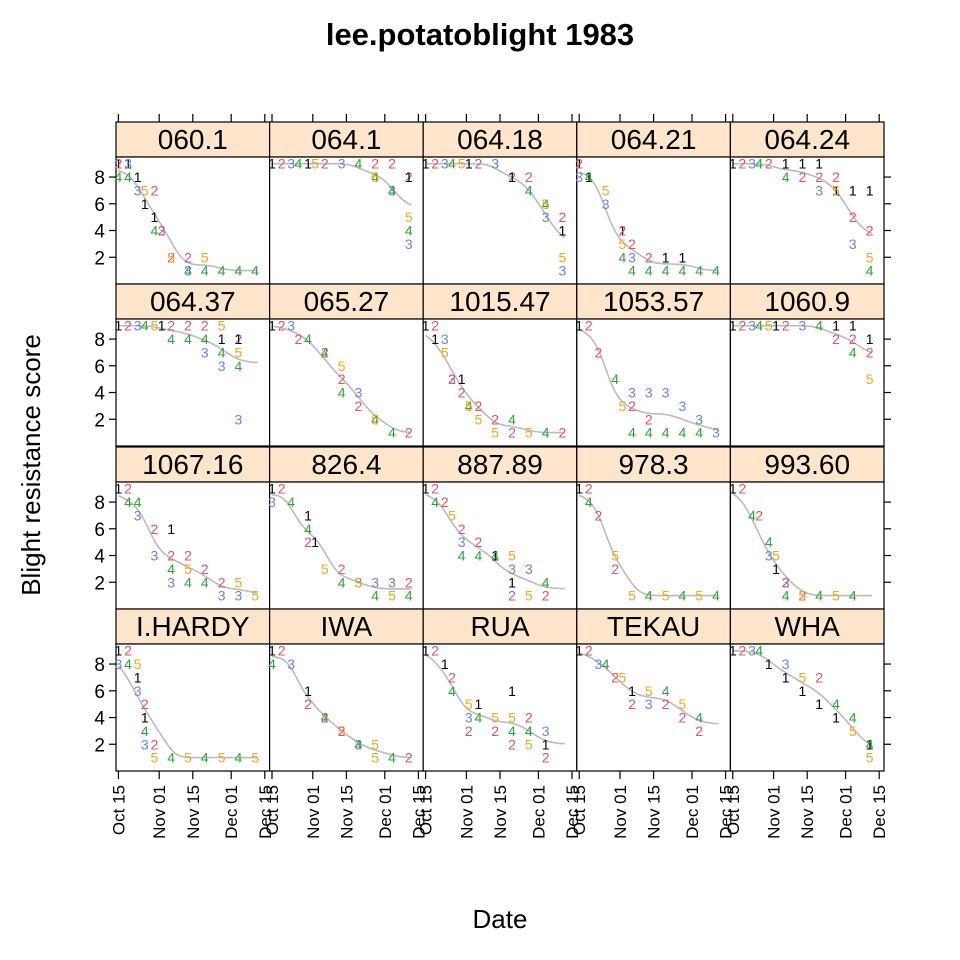 This screenshot has width=960, height=960. What do you see at coordinates (347, 301) in the screenshot?
I see `panel-strip-label: 065.27` at bounding box center [347, 301].